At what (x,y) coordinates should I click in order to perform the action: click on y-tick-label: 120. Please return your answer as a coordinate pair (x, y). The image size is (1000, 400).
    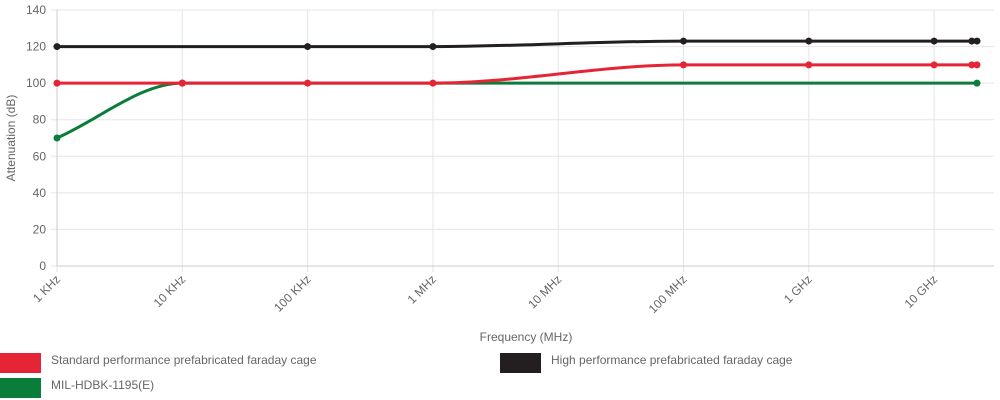
    Looking at the image, I should click on (36, 47).